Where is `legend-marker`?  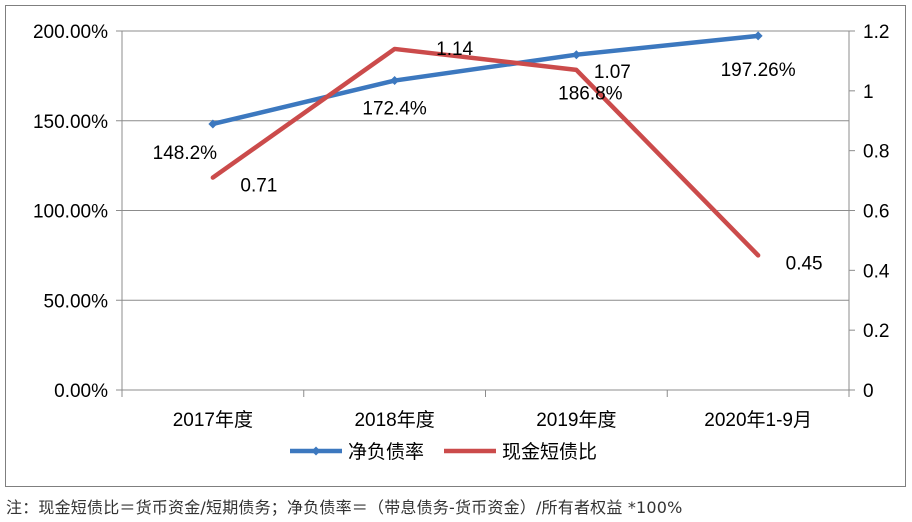 legend-marker is located at coordinates (316, 451).